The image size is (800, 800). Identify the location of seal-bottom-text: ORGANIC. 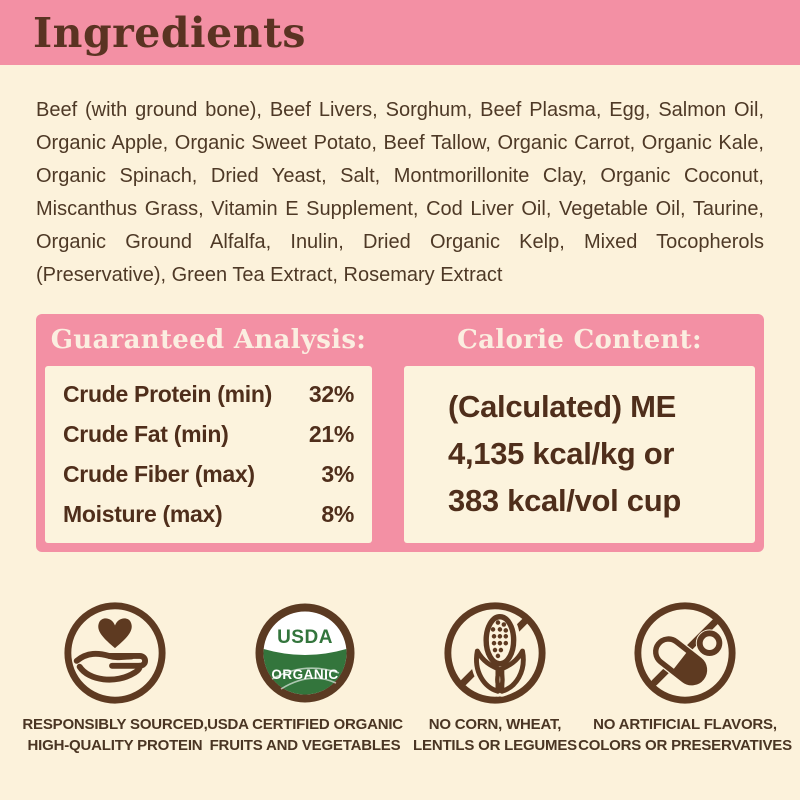
(304, 674).